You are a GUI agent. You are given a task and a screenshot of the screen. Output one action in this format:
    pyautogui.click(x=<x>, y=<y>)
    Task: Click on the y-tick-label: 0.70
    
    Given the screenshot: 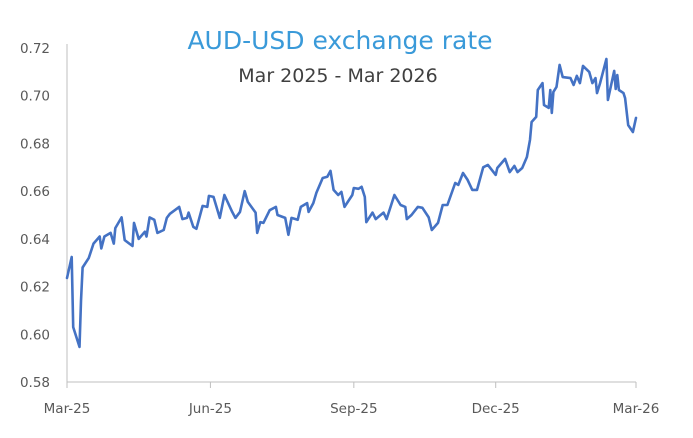 What is the action you would take?
    pyautogui.click(x=35, y=97)
    